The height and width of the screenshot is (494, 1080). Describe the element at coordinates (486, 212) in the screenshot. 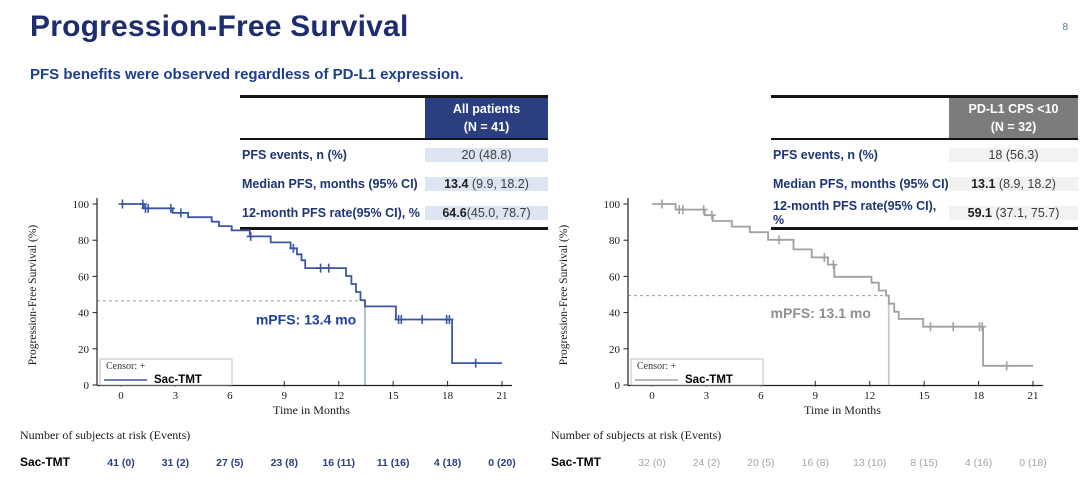

I see `row-value: 64.6(45.0, 78.7)` at that location.